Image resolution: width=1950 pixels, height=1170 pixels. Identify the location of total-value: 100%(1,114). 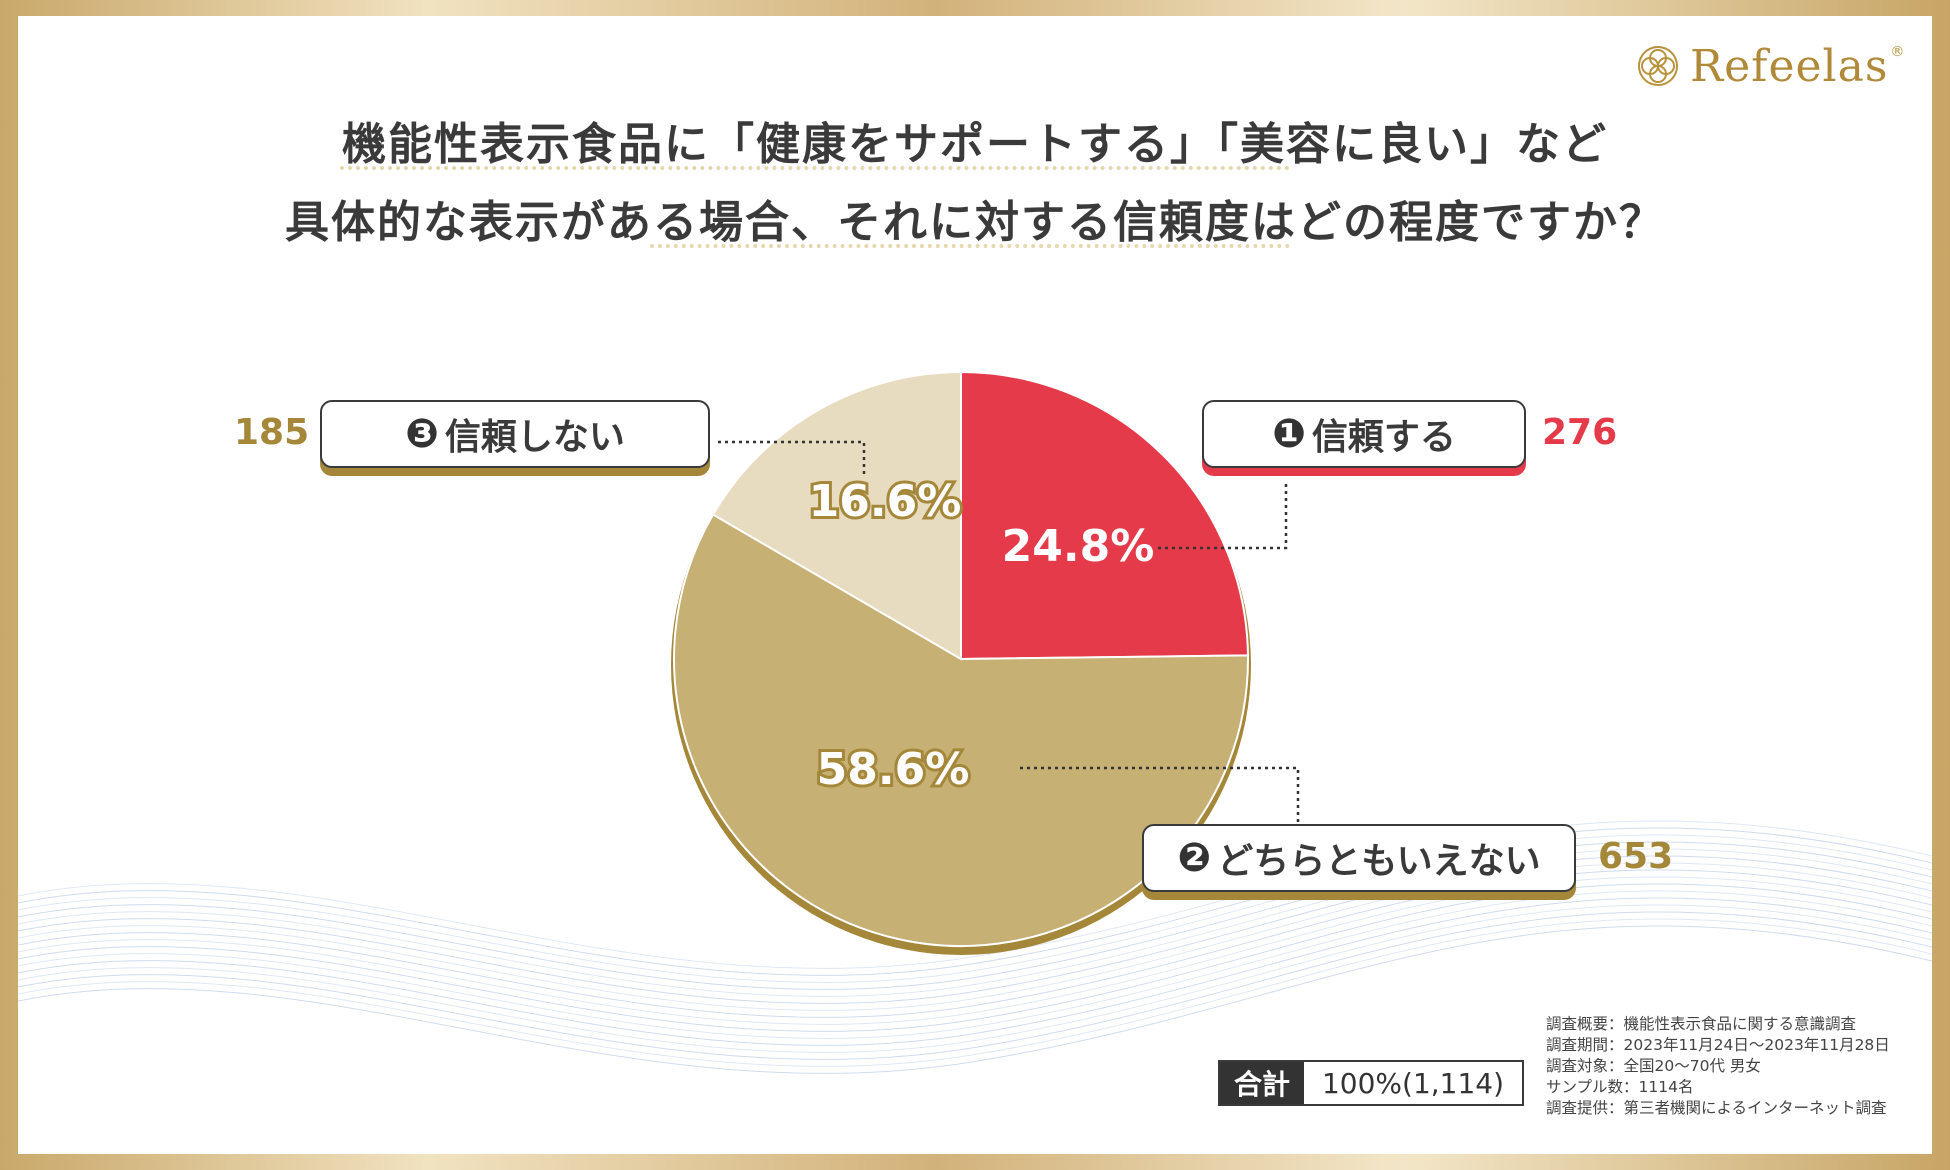
(1413, 1083).